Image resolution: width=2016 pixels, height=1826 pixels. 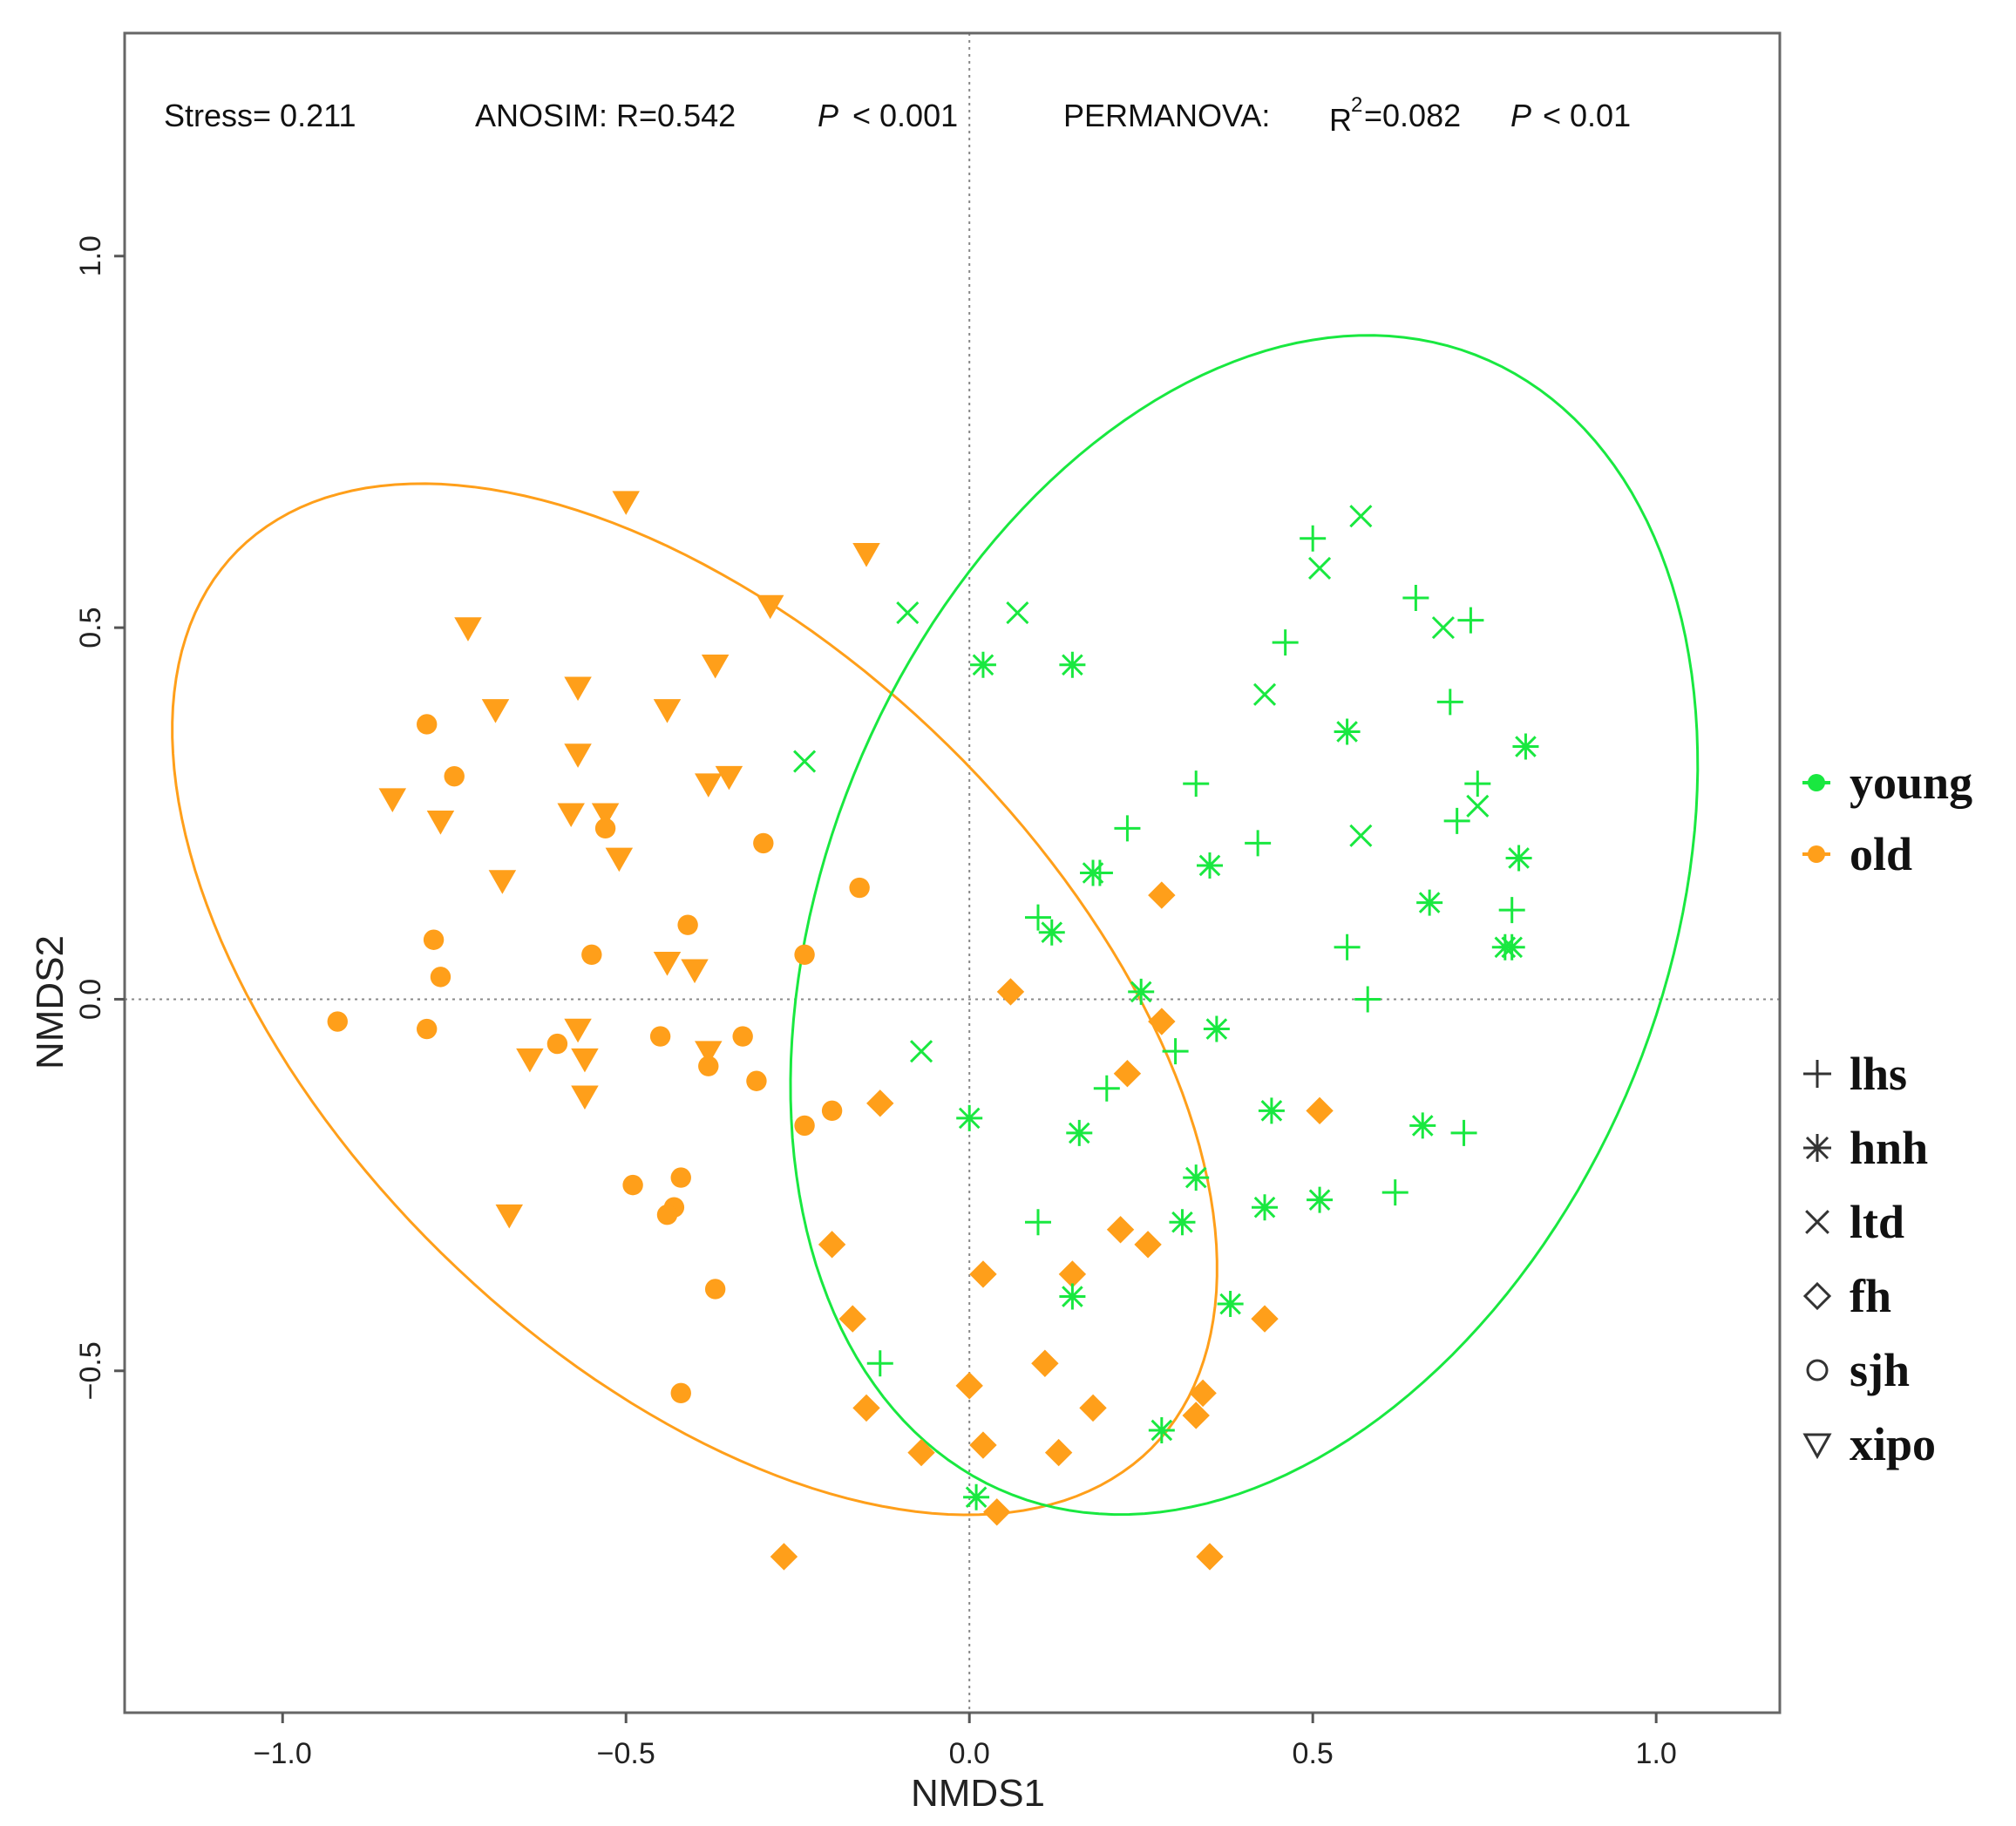 I want to click on legend-label-lhs: lhs, so click(x=1878, y=1074).